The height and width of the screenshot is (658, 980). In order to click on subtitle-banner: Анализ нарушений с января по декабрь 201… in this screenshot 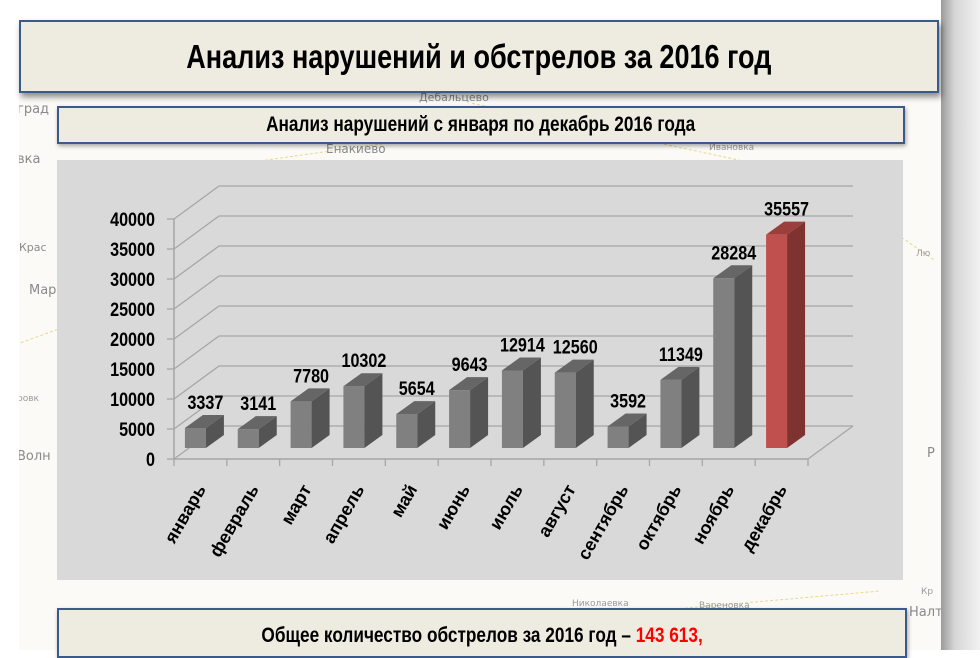, I will do `click(481, 125)`.